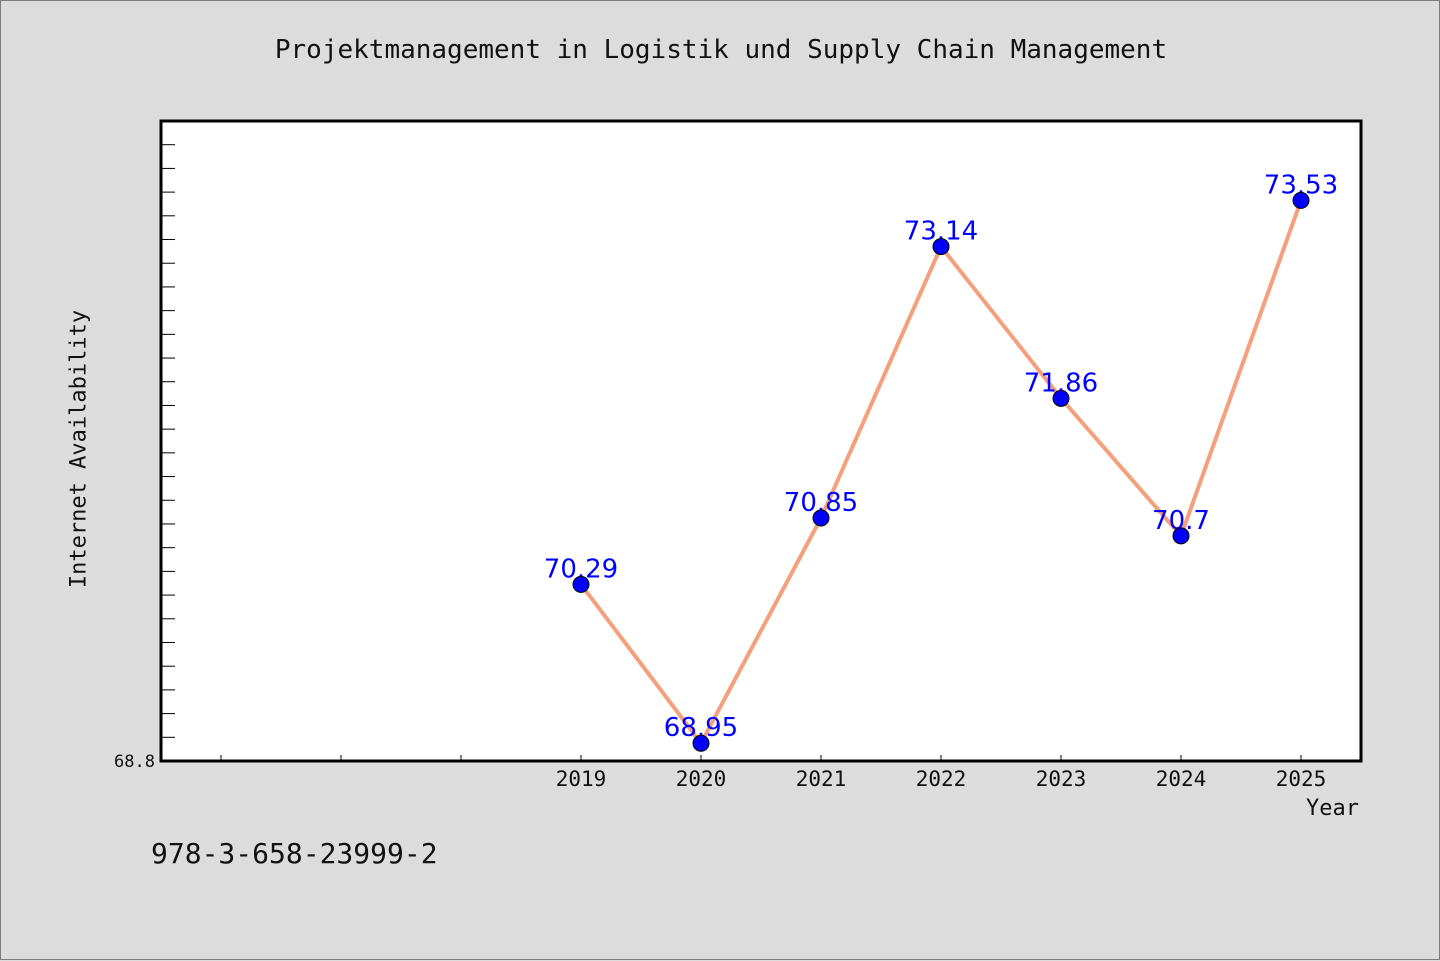  What do you see at coordinates (941, 779) in the screenshot?
I see `x-tick-label: 2022` at bounding box center [941, 779].